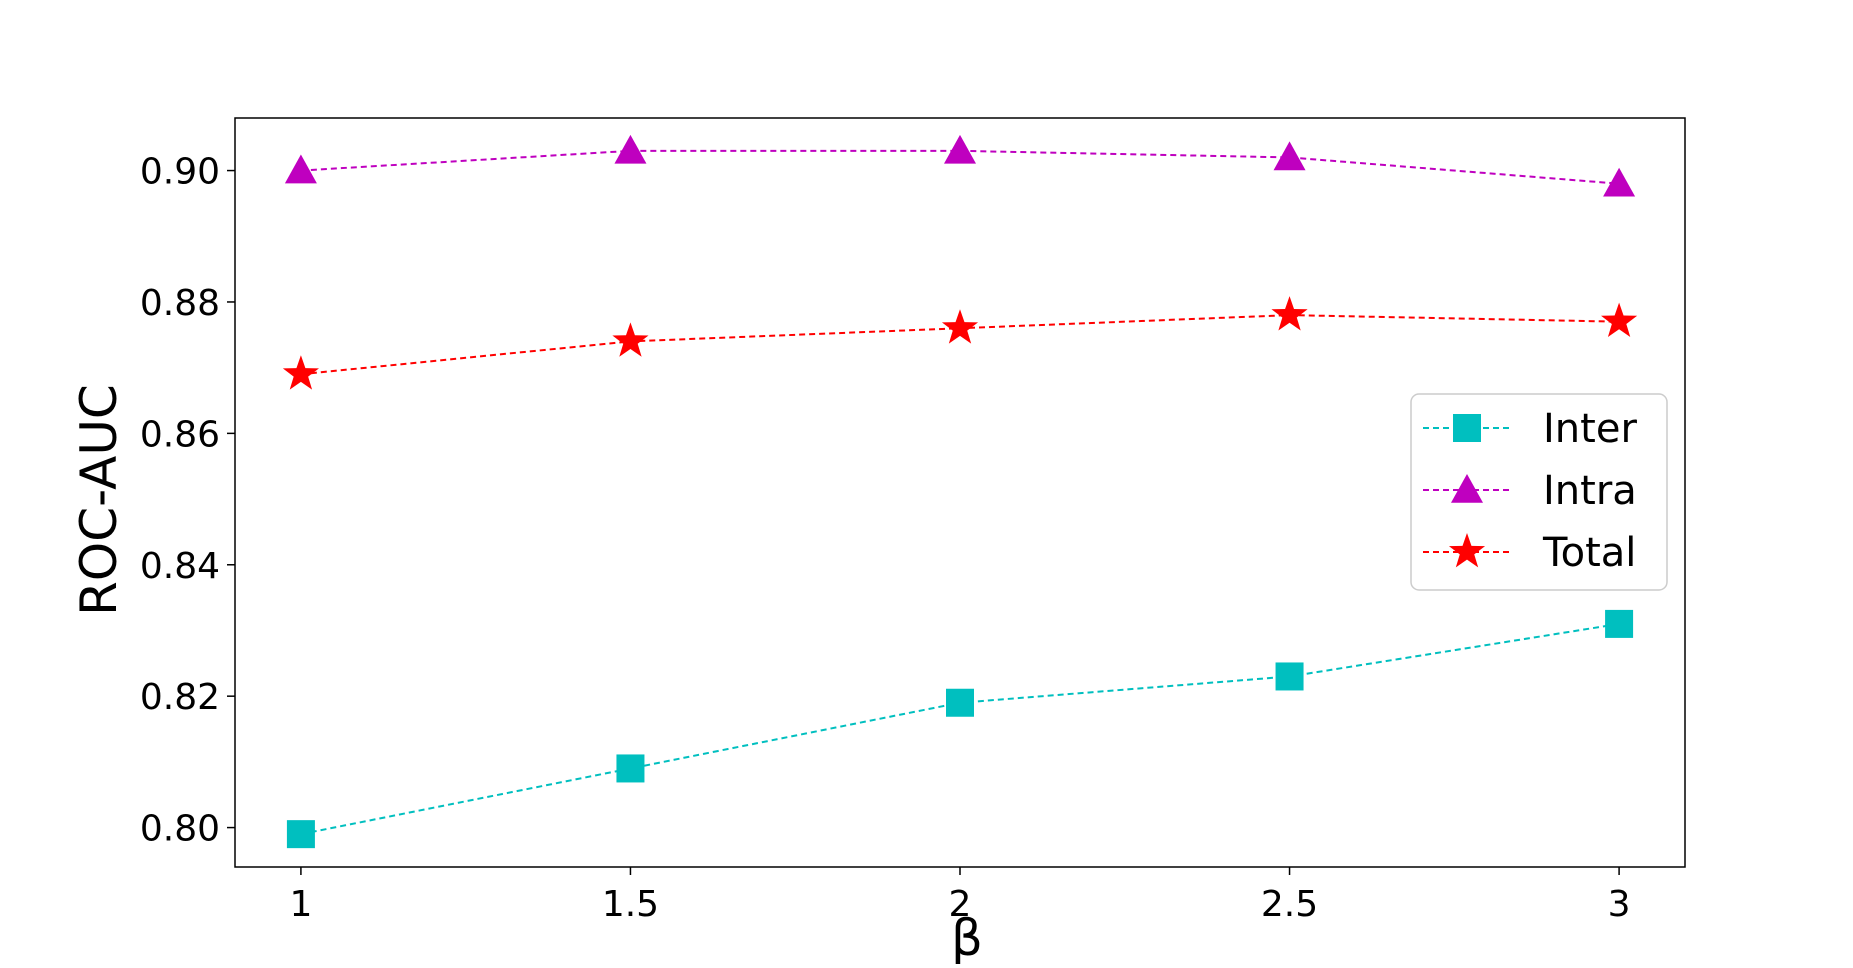 This screenshot has width=1853, height=968. What do you see at coordinates (1467, 550) in the screenshot?
I see `legend-marker-star` at bounding box center [1467, 550].